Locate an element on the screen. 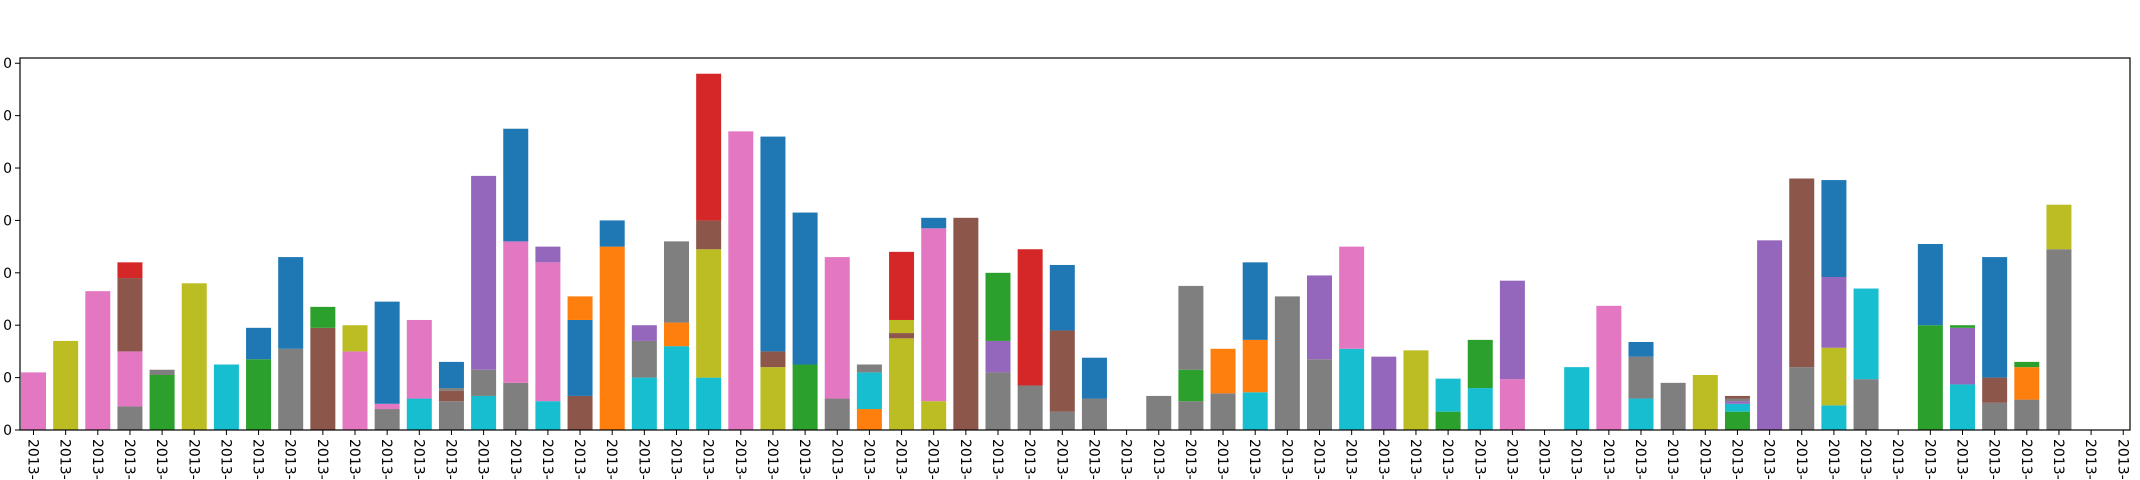 The height and width of the screenshot is (480, 2140). x-tick-label-21: 2013- is located at coordinates (708, 459).